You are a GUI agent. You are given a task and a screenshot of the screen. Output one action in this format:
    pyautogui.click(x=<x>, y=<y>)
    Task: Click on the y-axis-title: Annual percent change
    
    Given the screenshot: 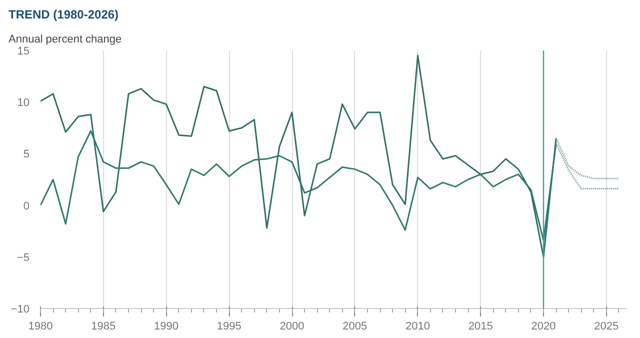 What is the action you would take?
    pyautogui.click(x=65, y=40)
    